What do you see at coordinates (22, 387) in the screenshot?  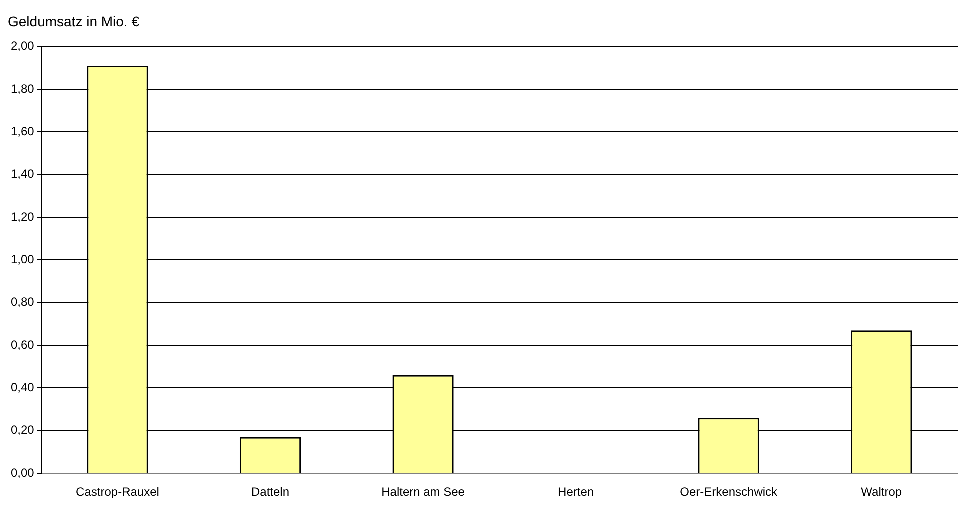 I see `y-tick-label: 0,40` at bounding box center [22, 387].